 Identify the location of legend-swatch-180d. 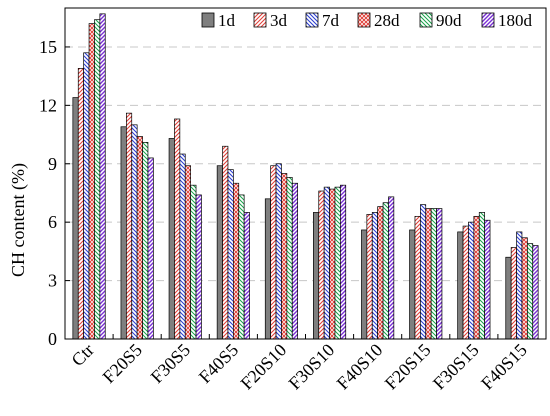
(488, 20).